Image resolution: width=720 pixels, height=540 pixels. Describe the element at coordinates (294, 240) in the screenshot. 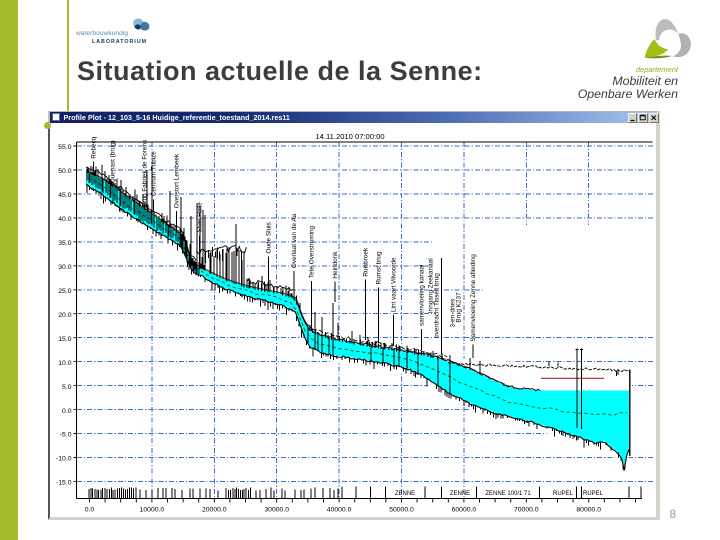

I see `svg-text: Overlaat van de Aa` at that location.